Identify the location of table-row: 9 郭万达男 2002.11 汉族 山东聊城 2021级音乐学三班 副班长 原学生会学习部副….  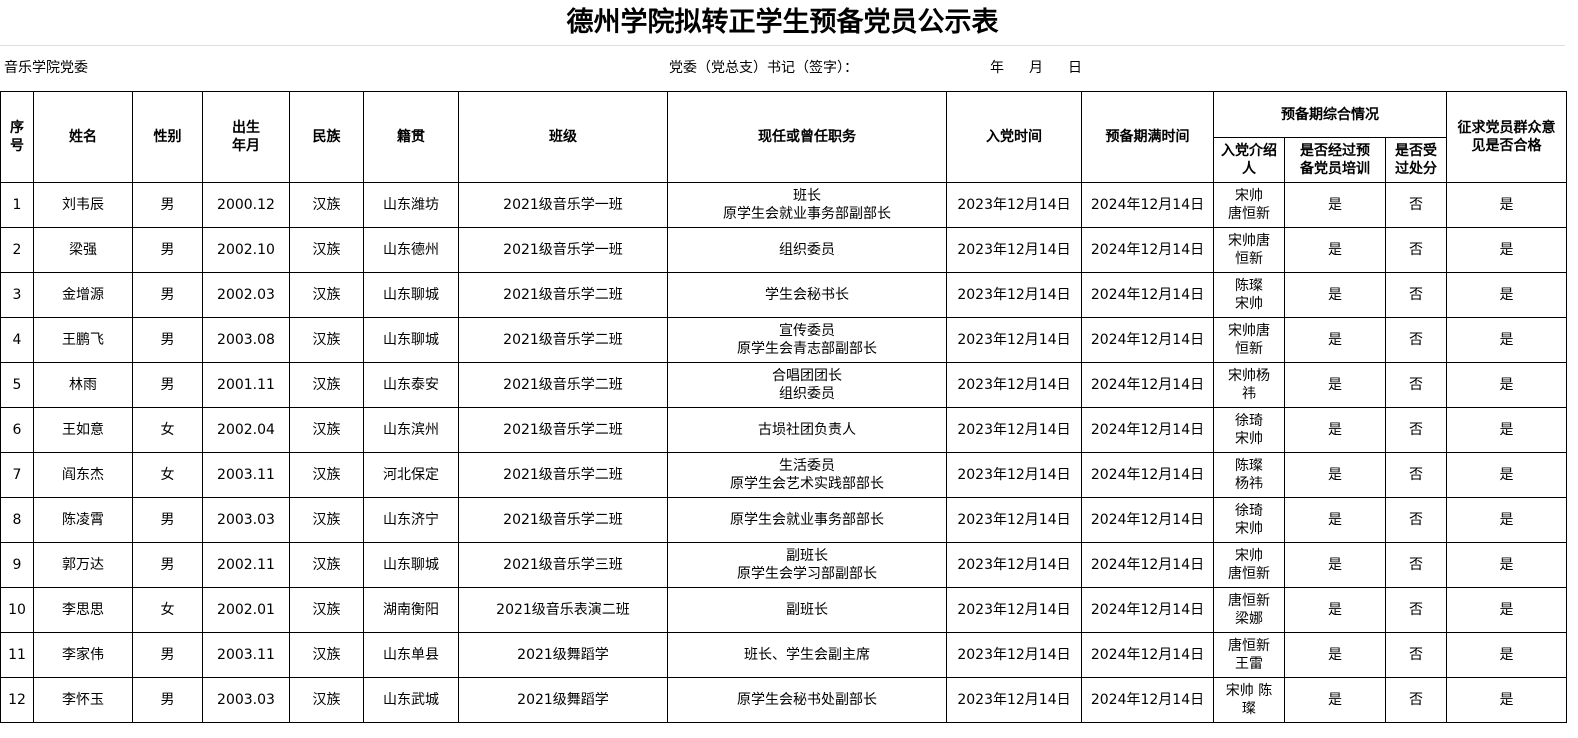
(783, 565).